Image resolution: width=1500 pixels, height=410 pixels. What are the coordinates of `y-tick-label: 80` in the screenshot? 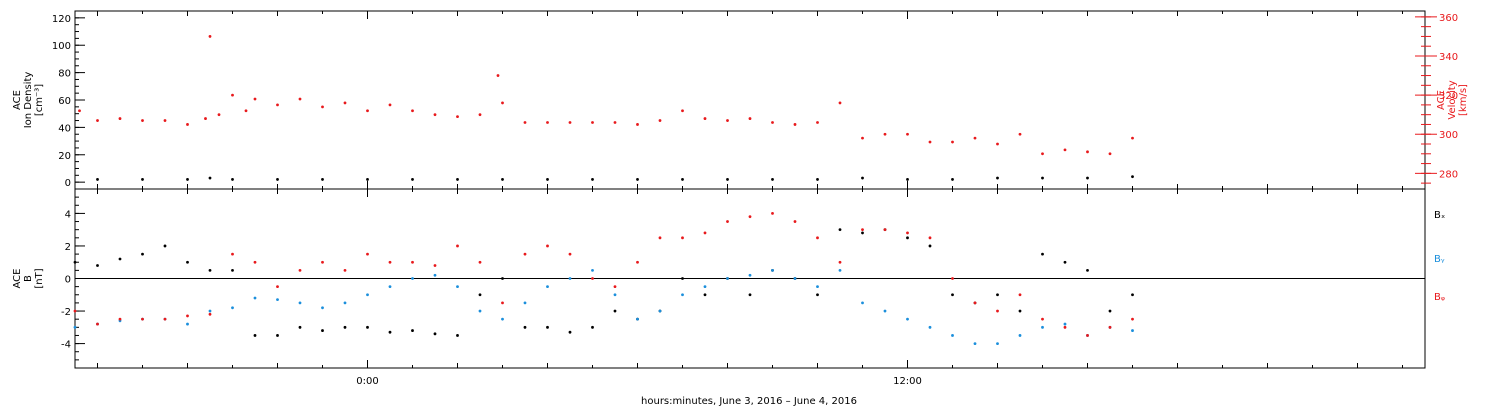 It's located at (64, 74).